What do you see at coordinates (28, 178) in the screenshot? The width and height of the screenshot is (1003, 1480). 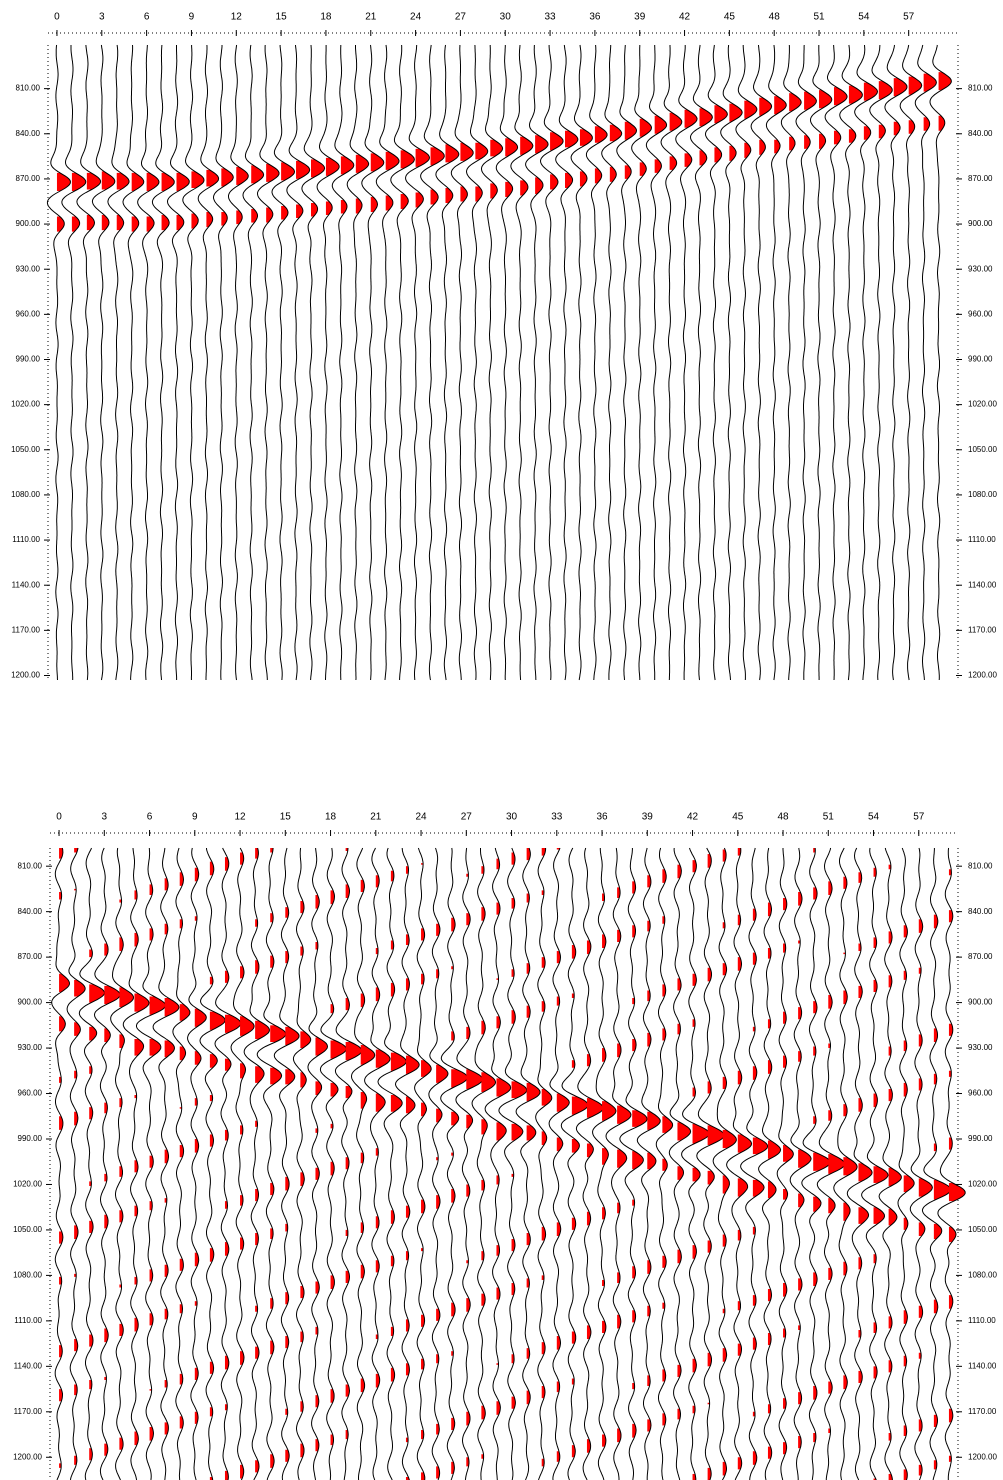 I see `y-tick-label-left: 870.00` at bounding box center [28, 178].